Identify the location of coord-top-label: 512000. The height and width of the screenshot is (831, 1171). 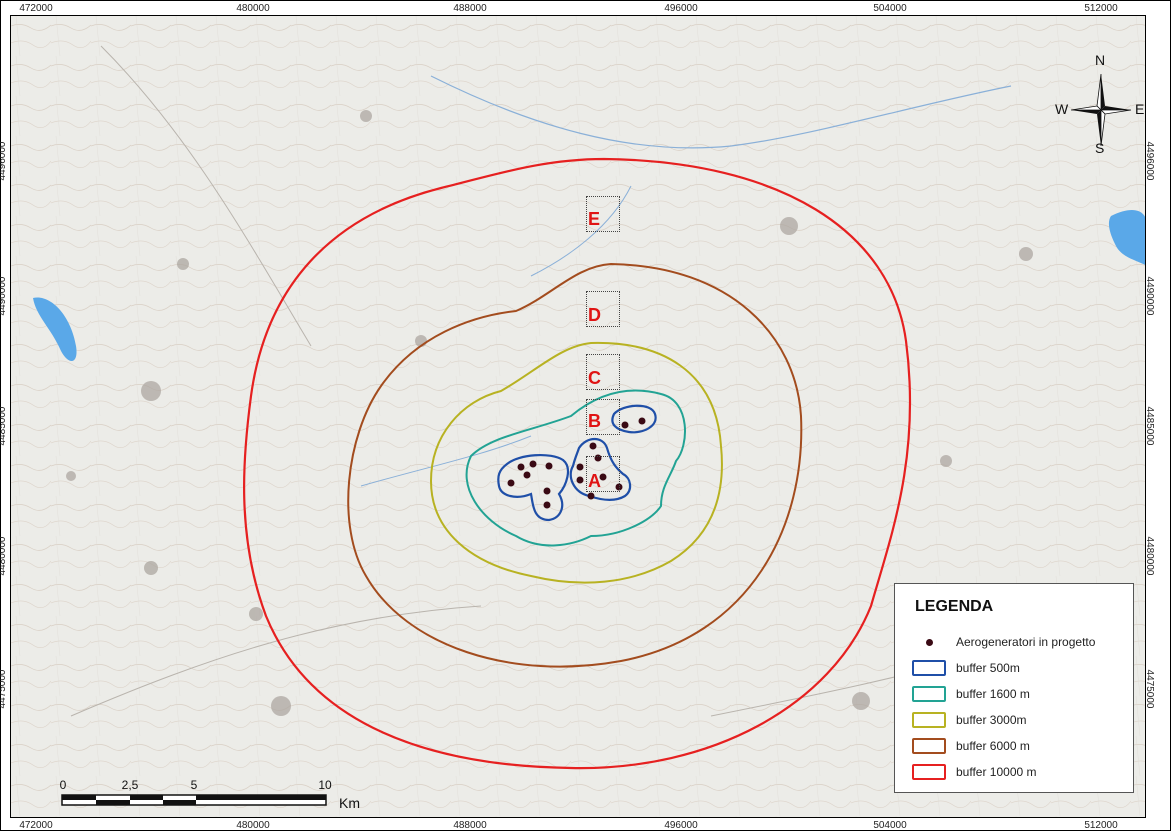
(1101, 8).